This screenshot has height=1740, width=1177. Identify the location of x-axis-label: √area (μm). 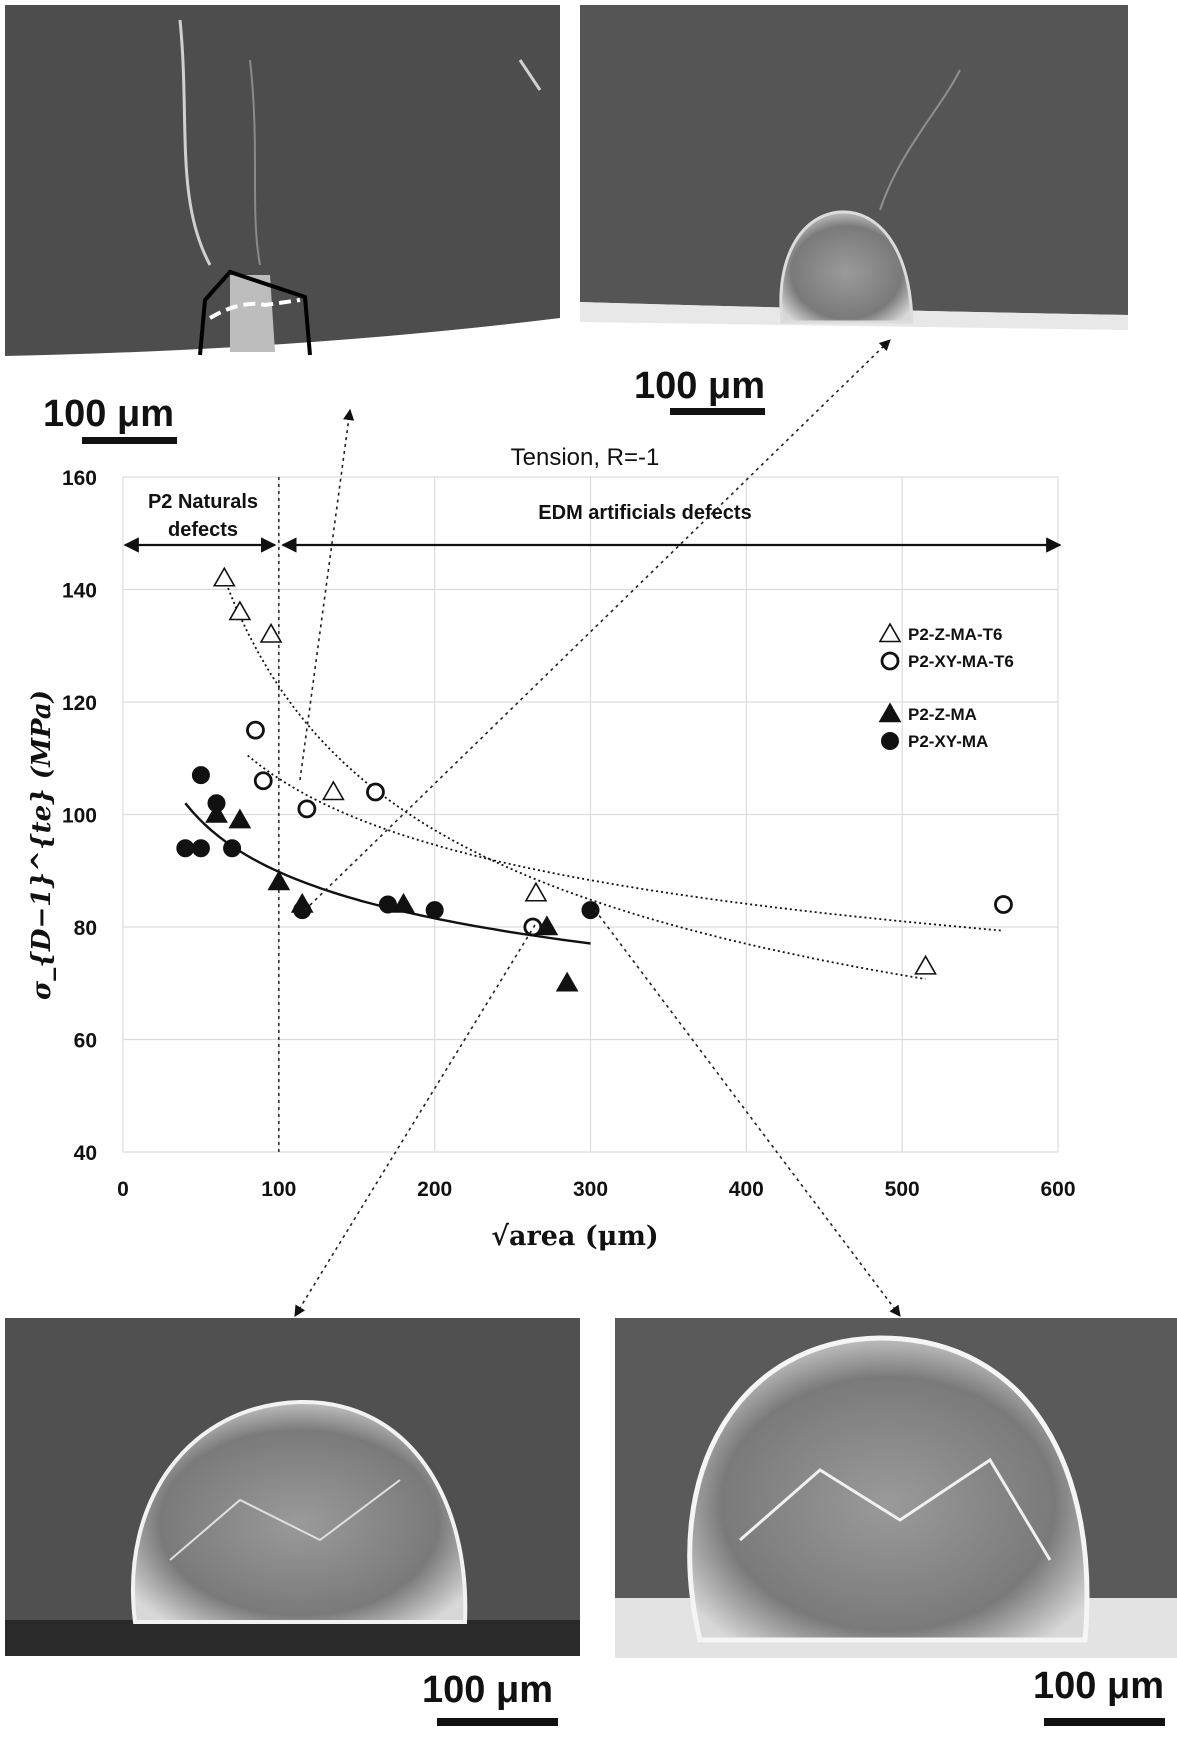
(574, 1236).